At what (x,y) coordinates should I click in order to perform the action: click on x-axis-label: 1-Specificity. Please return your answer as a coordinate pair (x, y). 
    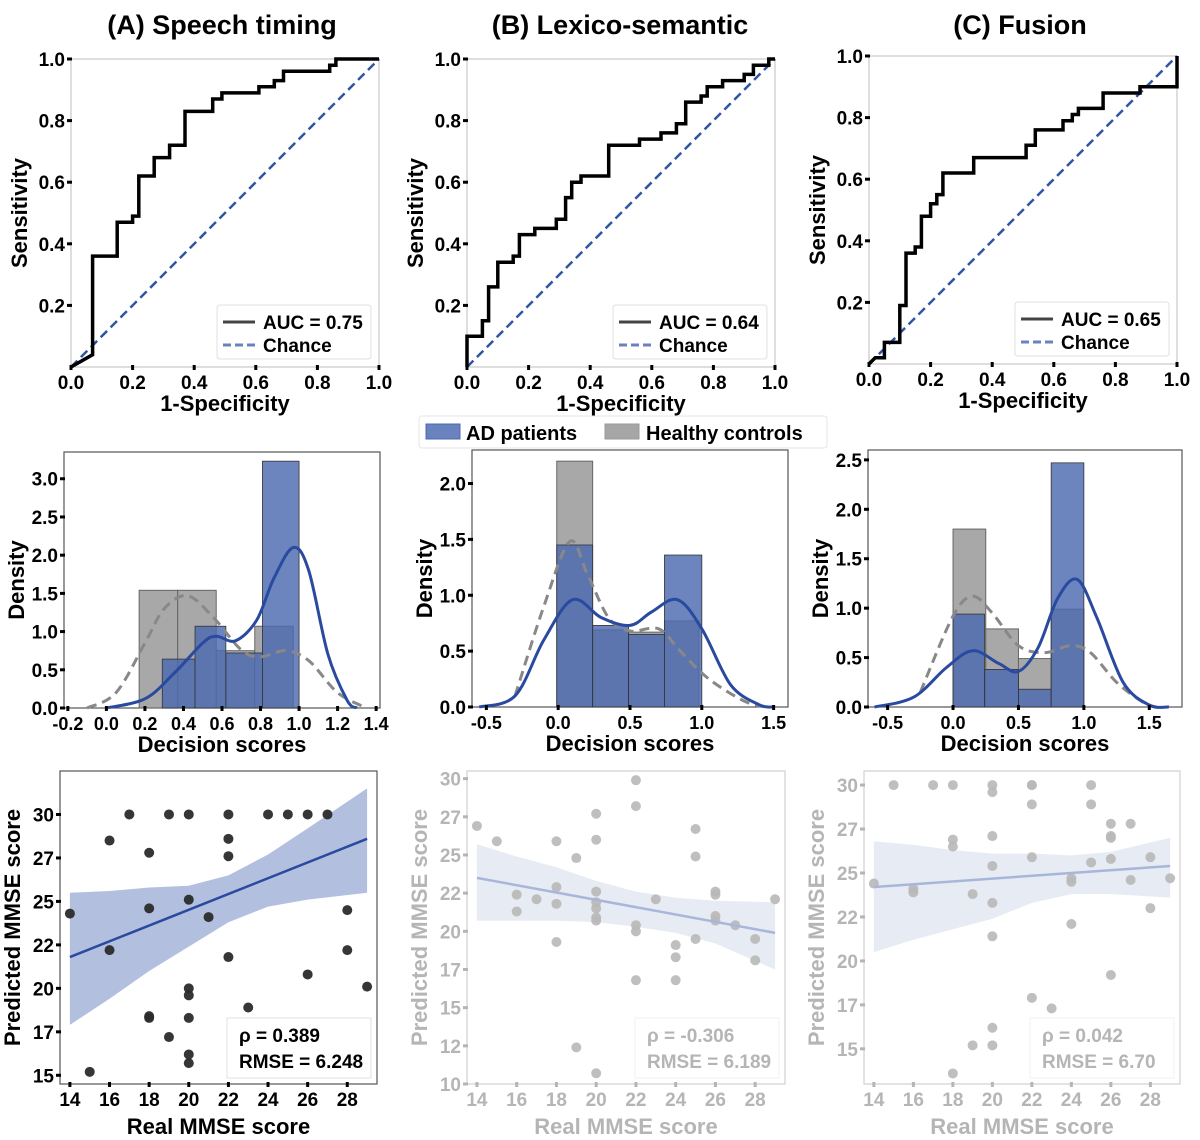
    Looking at the image, I should click on (225, 403).